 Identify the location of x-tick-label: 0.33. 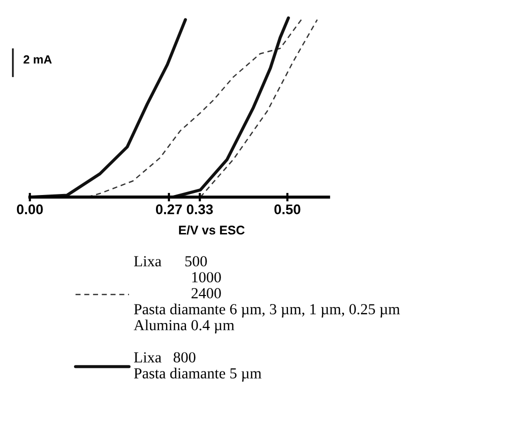
(199, 209).